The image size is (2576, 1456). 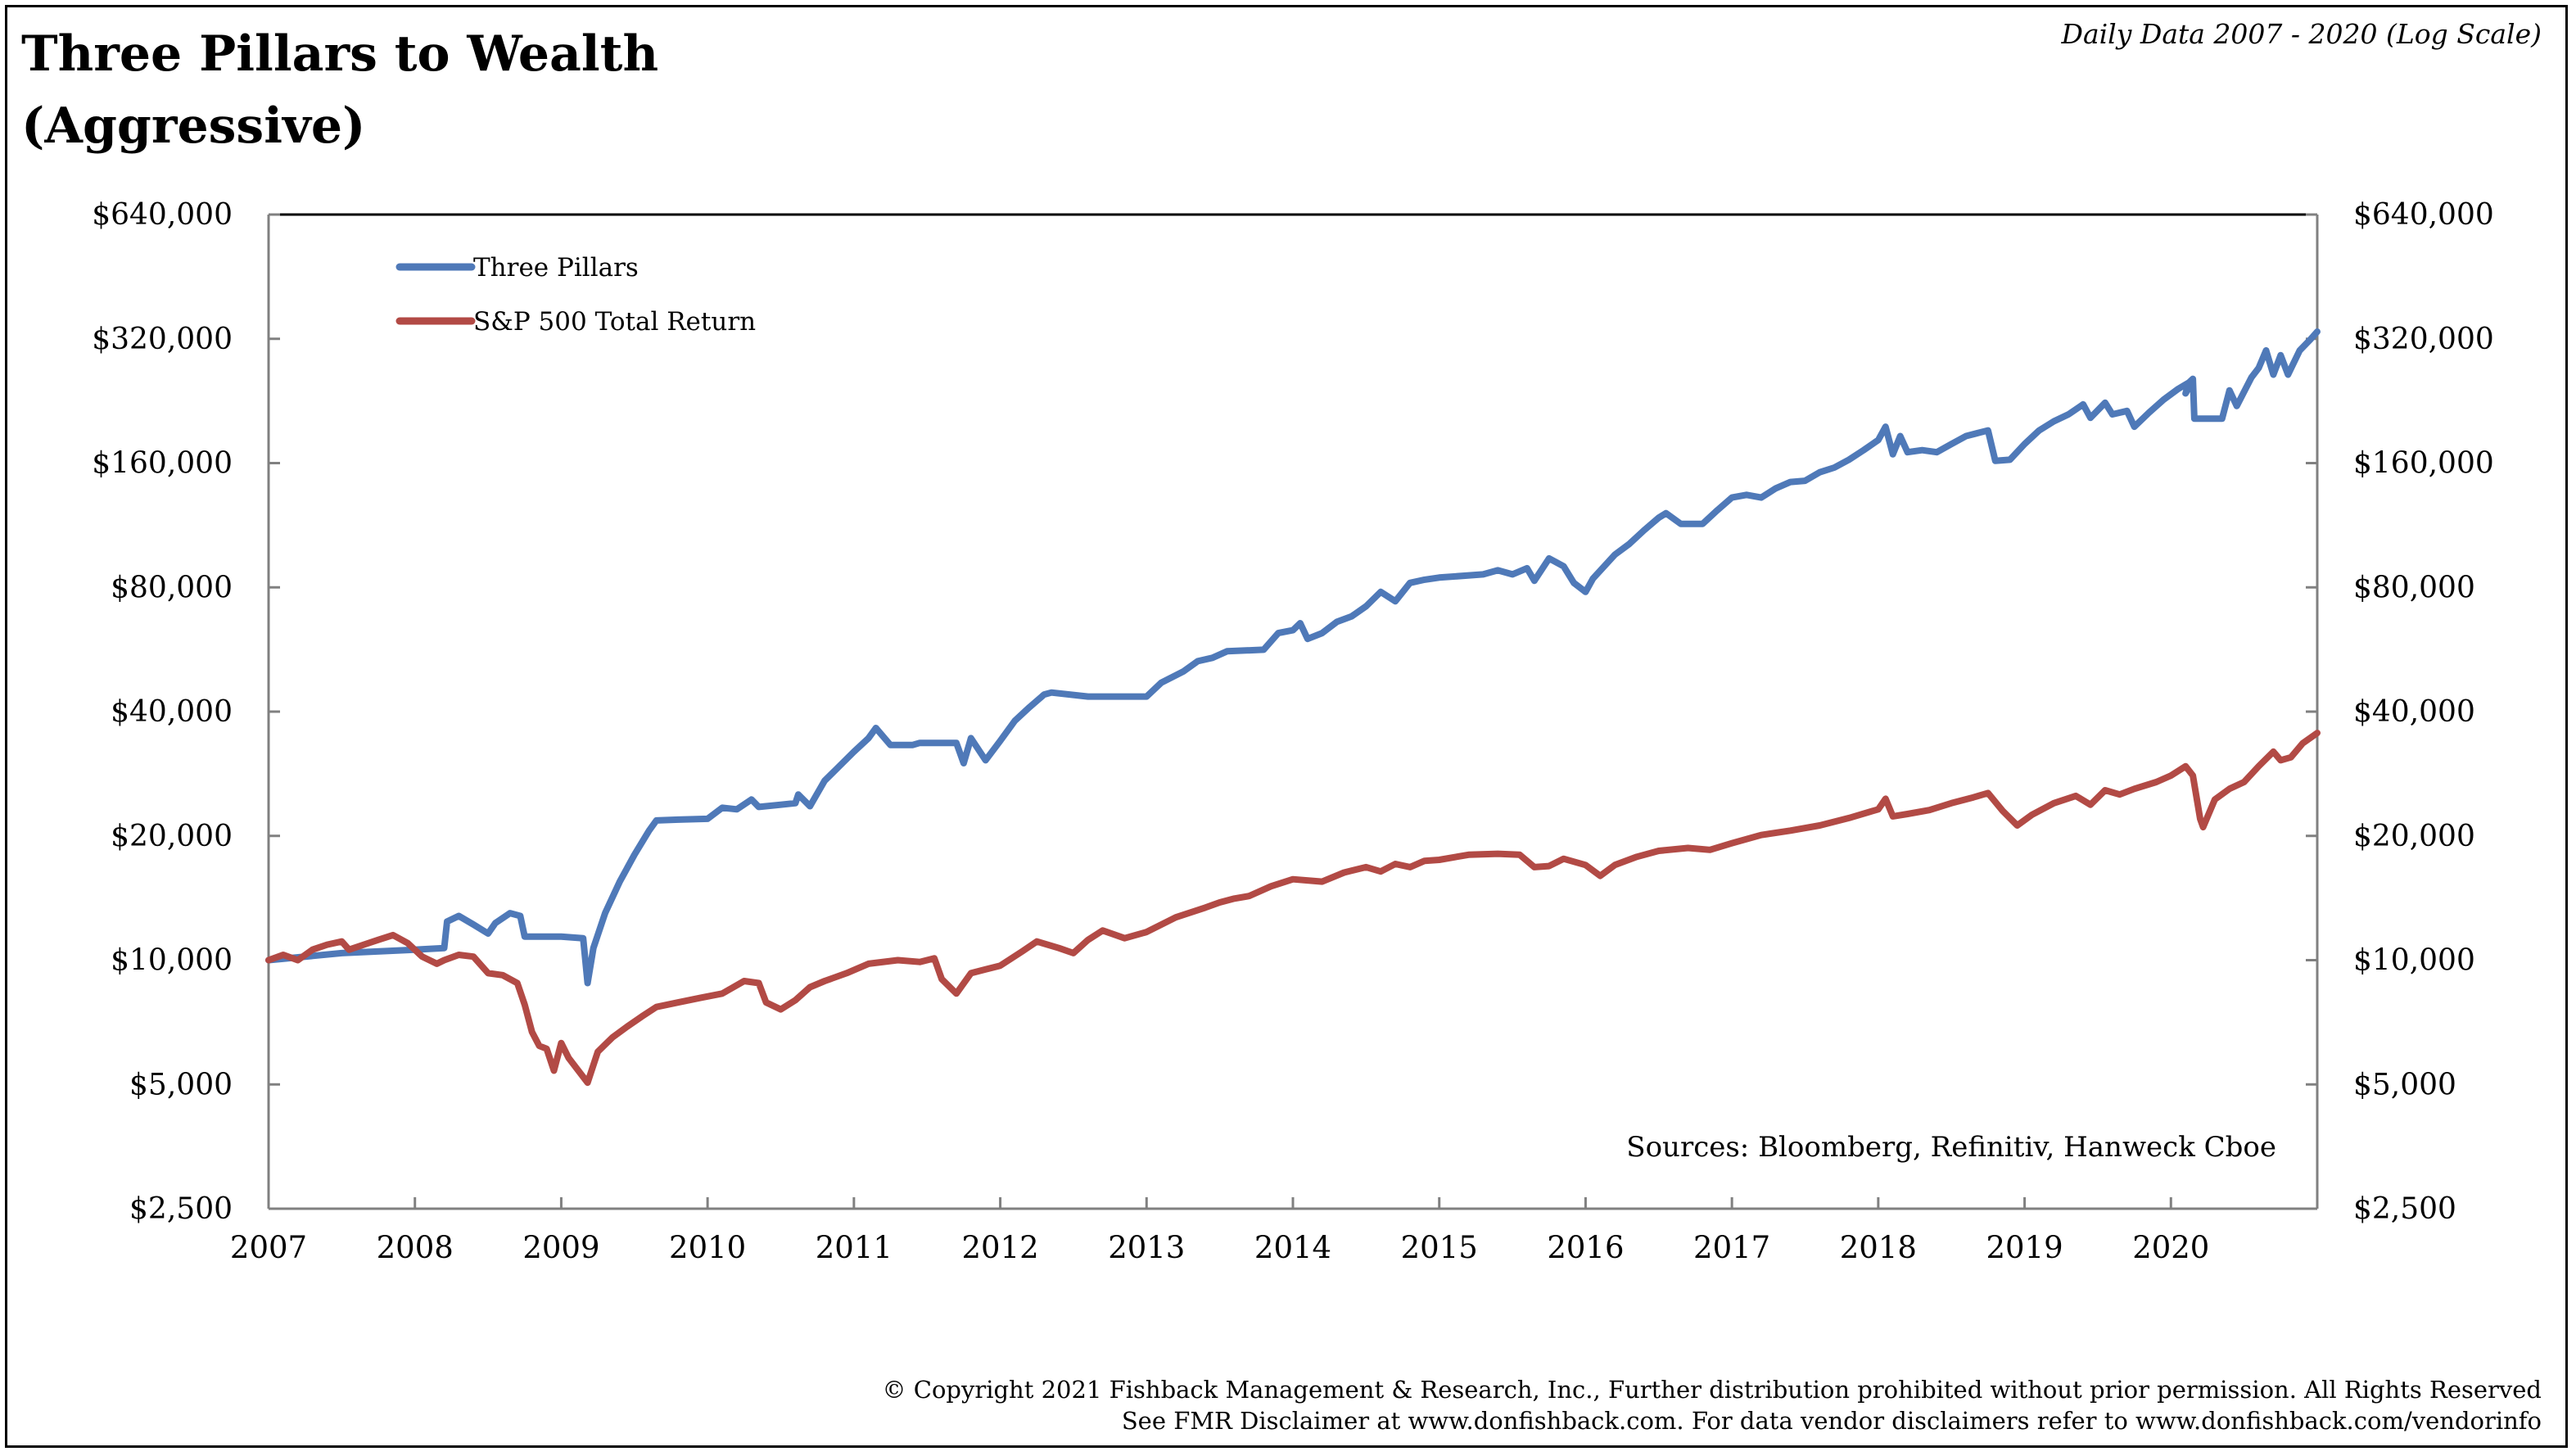 I want to click on x-tick-label: 2013, so click(x=1146, y=1247).